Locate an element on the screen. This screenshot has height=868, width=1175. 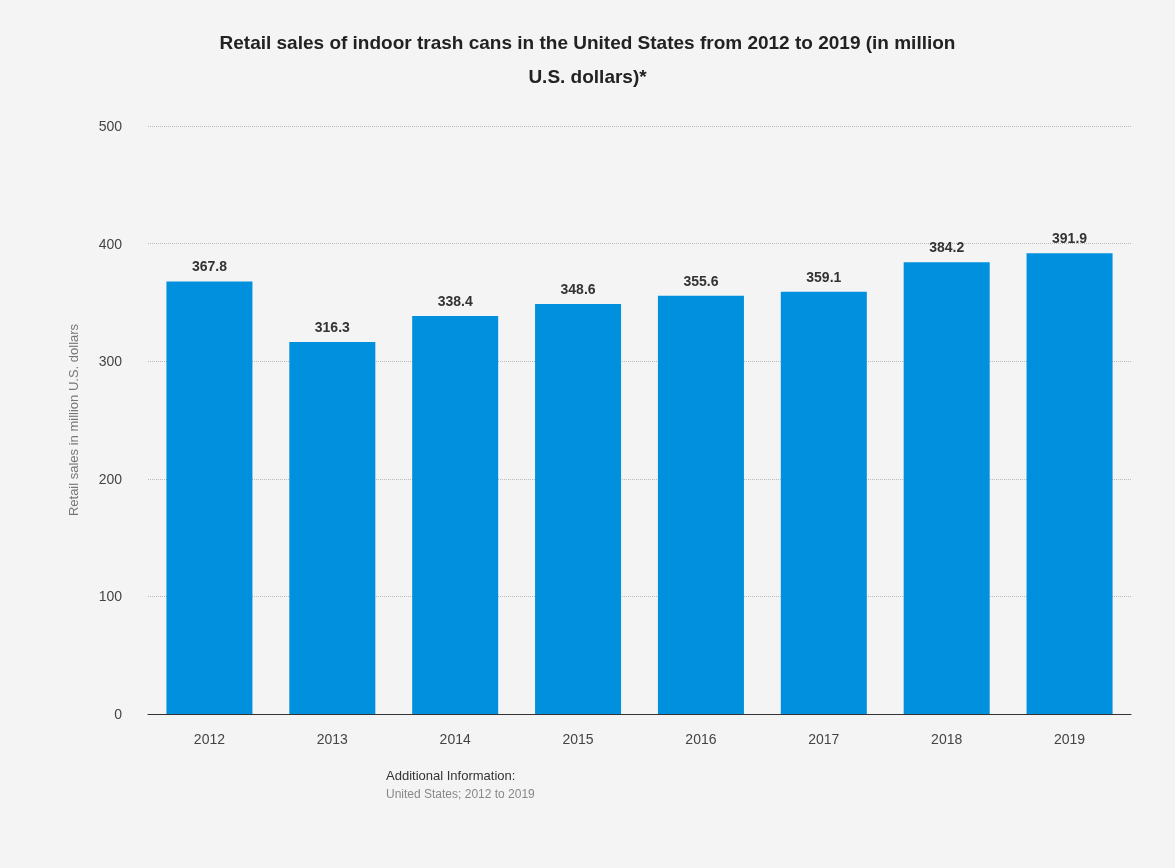
x-tick-label: 2014 is located at coordinates (455, 739).